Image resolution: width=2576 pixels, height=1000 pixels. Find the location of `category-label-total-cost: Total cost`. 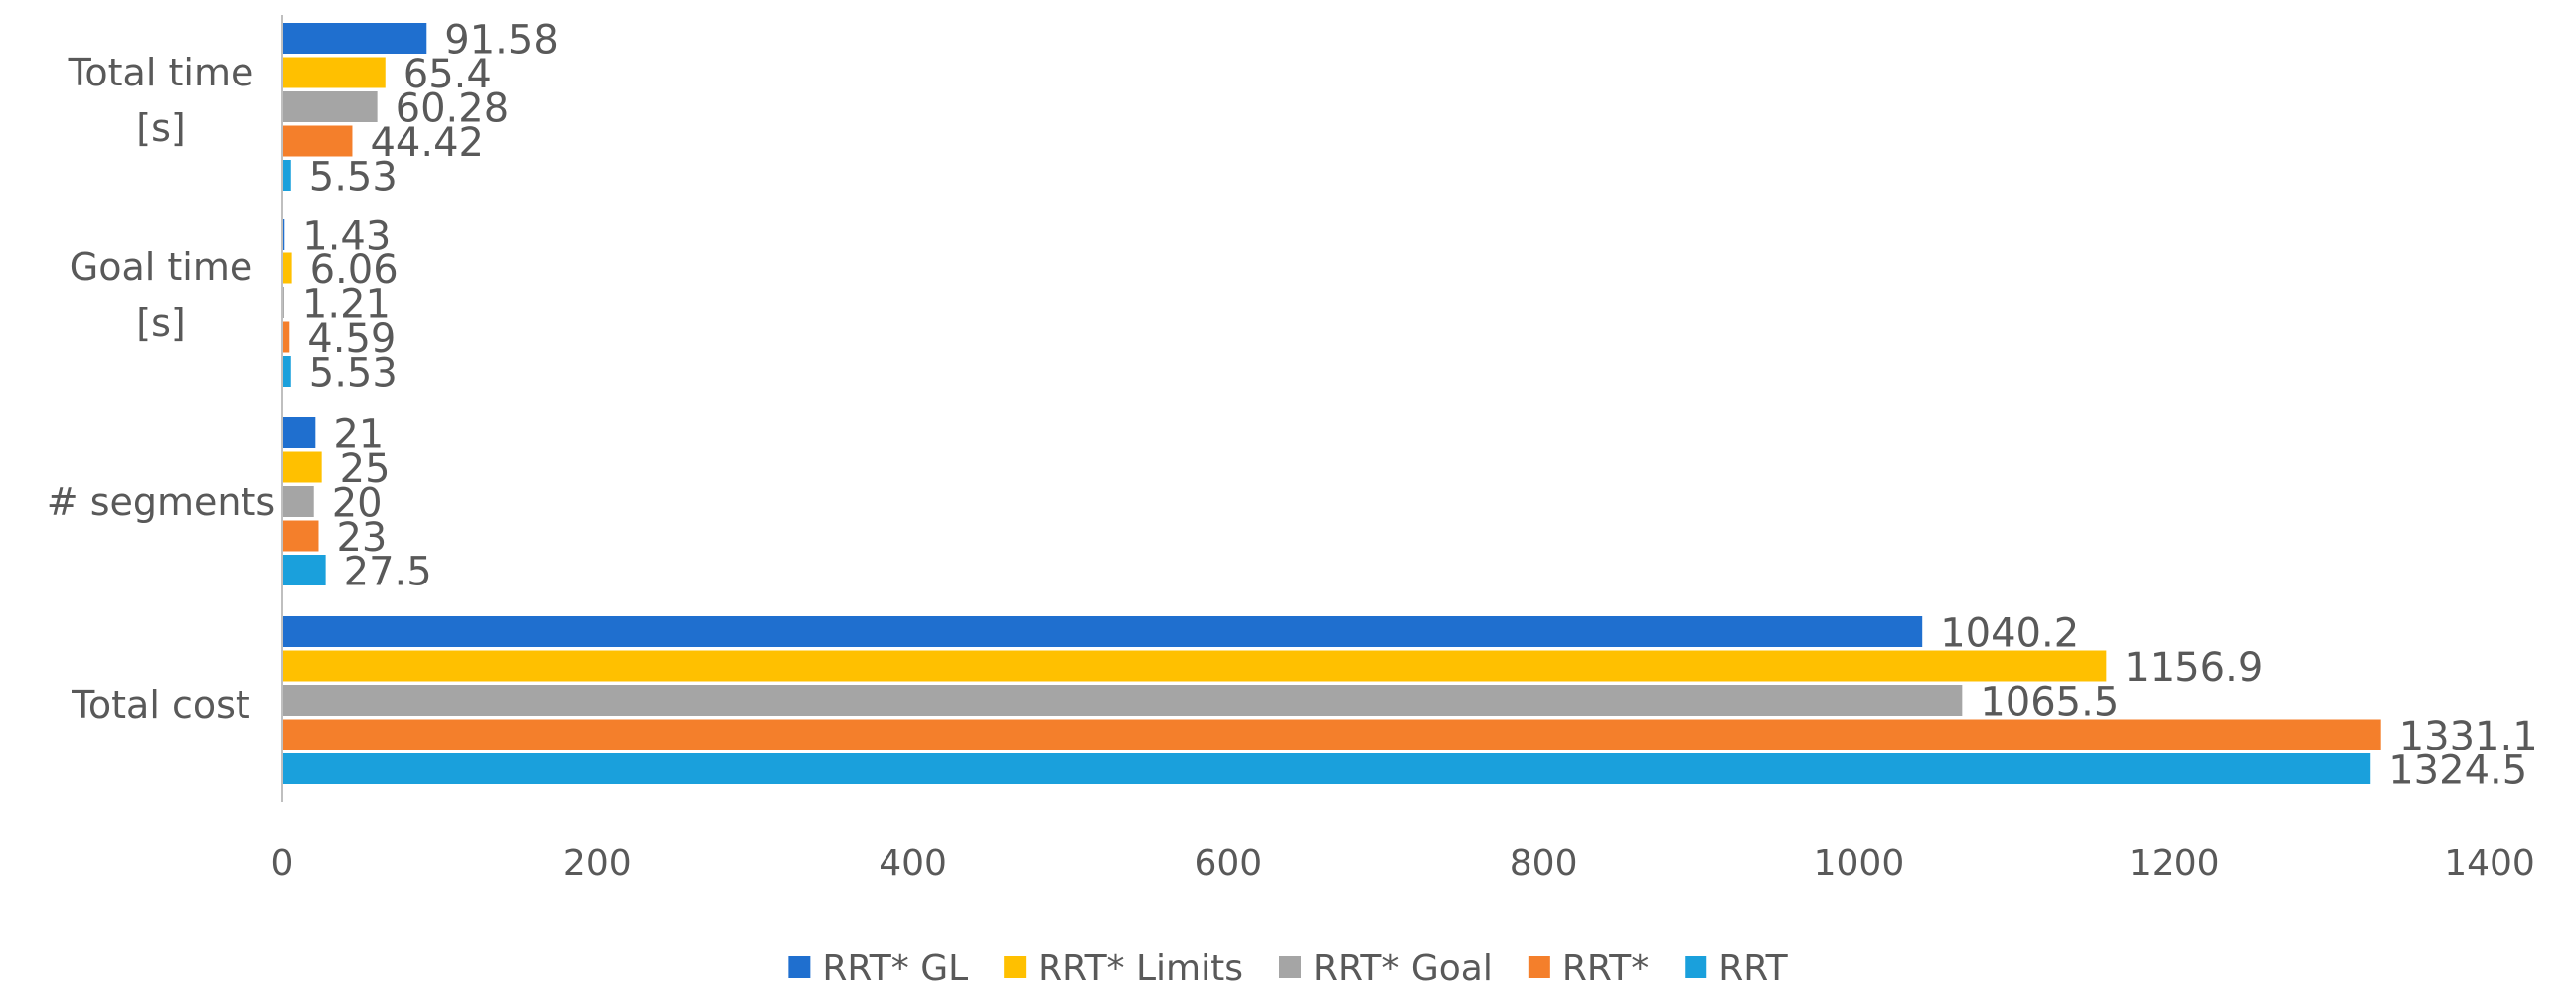

category-label-total-cost: Total cost is located at coordinates (160, 705).